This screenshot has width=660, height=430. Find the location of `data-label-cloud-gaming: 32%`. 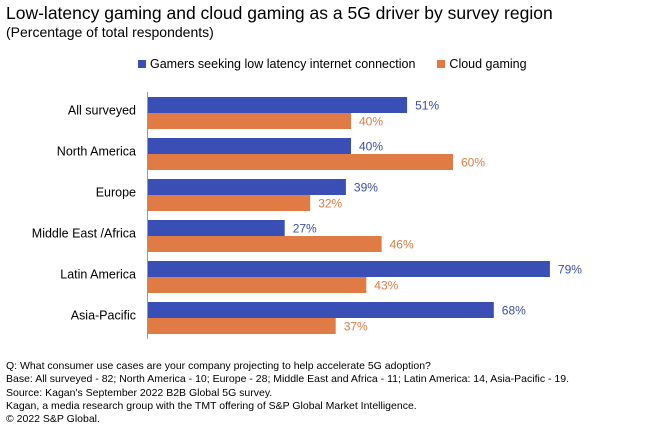

data-label-cloud-gaming: 32% is located at coordinates (330, 204).